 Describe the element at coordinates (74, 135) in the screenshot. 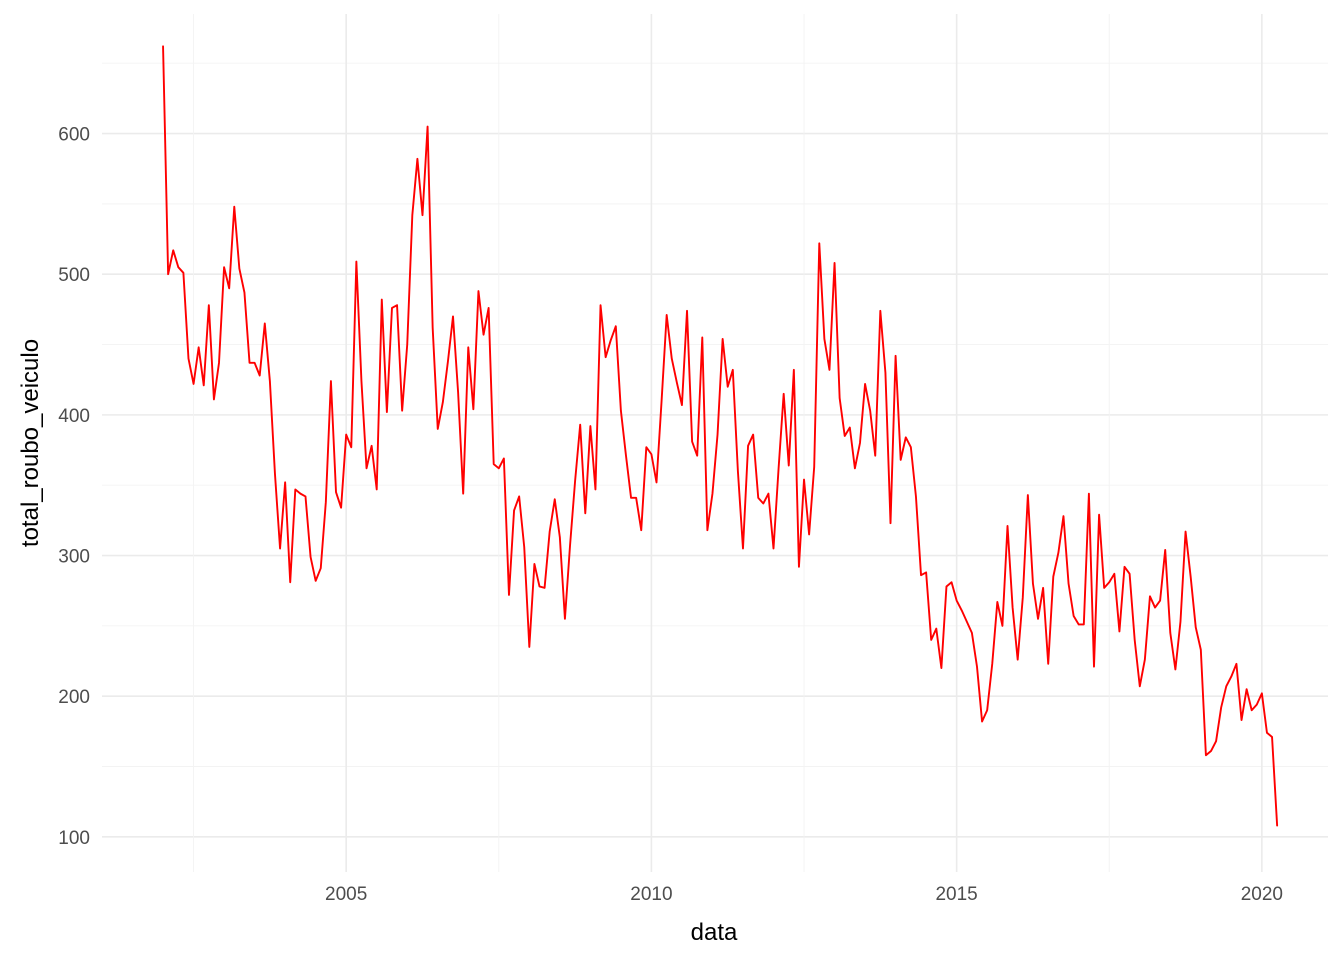

I see `y-tick-label: 600` at that location.